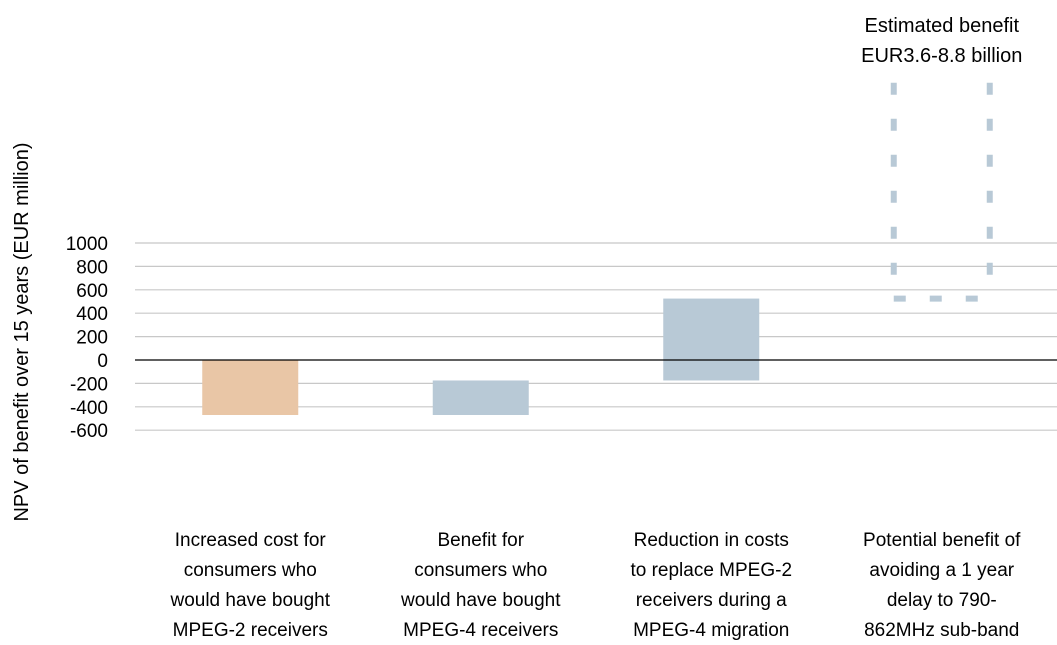 Image resolution: width=1057 pixels, height=645 pixels. What do you see at coordinates (941, 41) in the screenshot?
I see `benefit-annotation: Estimated benefit EUR3.6-8.8 billion` at bounding box center [941, 41].